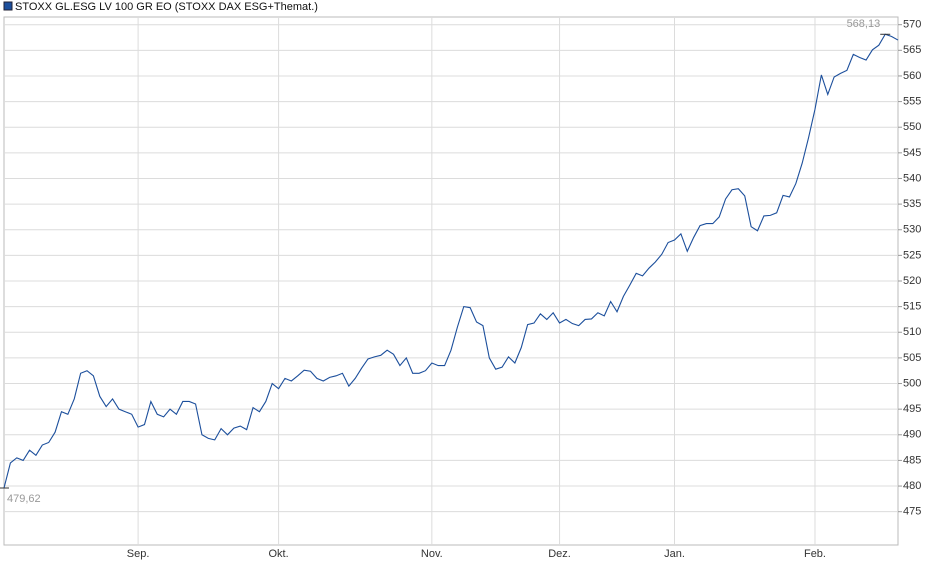 The width and height of the screenshot is (940, 579). I want to click on y-tick-label: 505, so click(912, 358).